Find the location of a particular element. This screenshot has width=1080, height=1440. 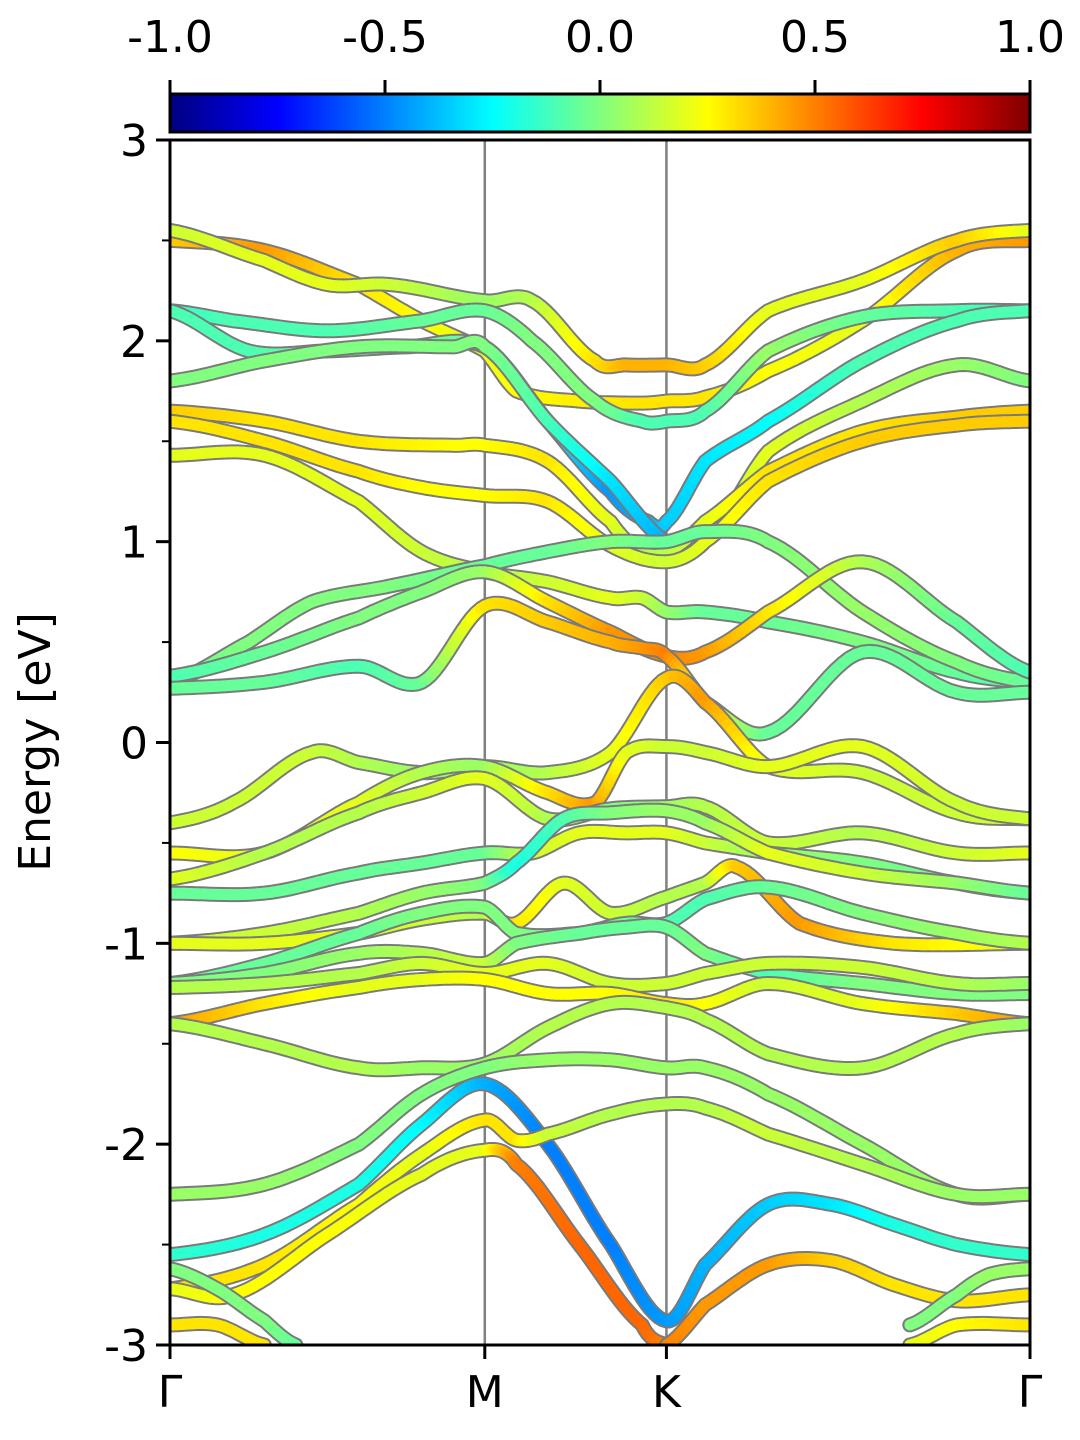

colorbar: -1.0 -0.5 0.0 0.5 1.0 is located at coordinates (596, 73).